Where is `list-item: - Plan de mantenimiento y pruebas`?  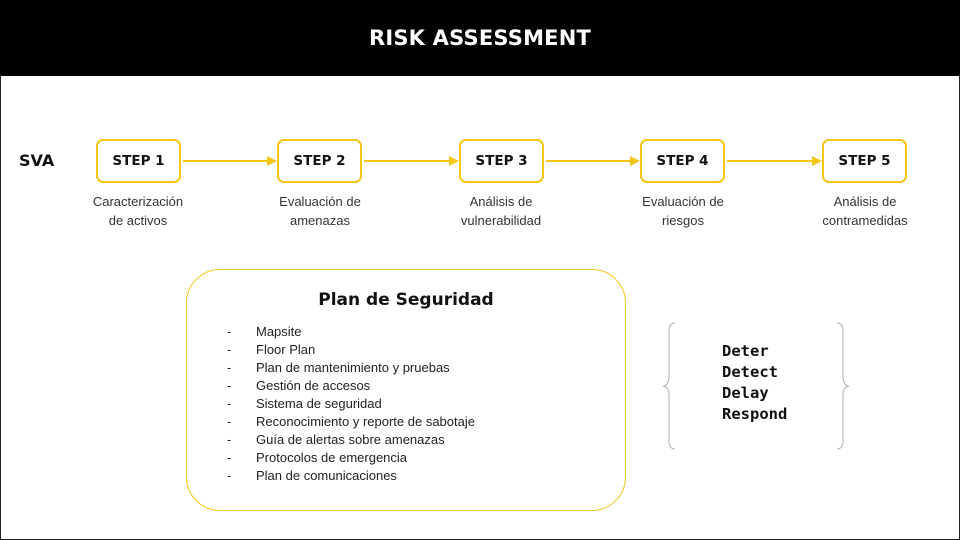
list-item: - Plan de mantenimiento y pruebas is located at coordinates (351, 368).